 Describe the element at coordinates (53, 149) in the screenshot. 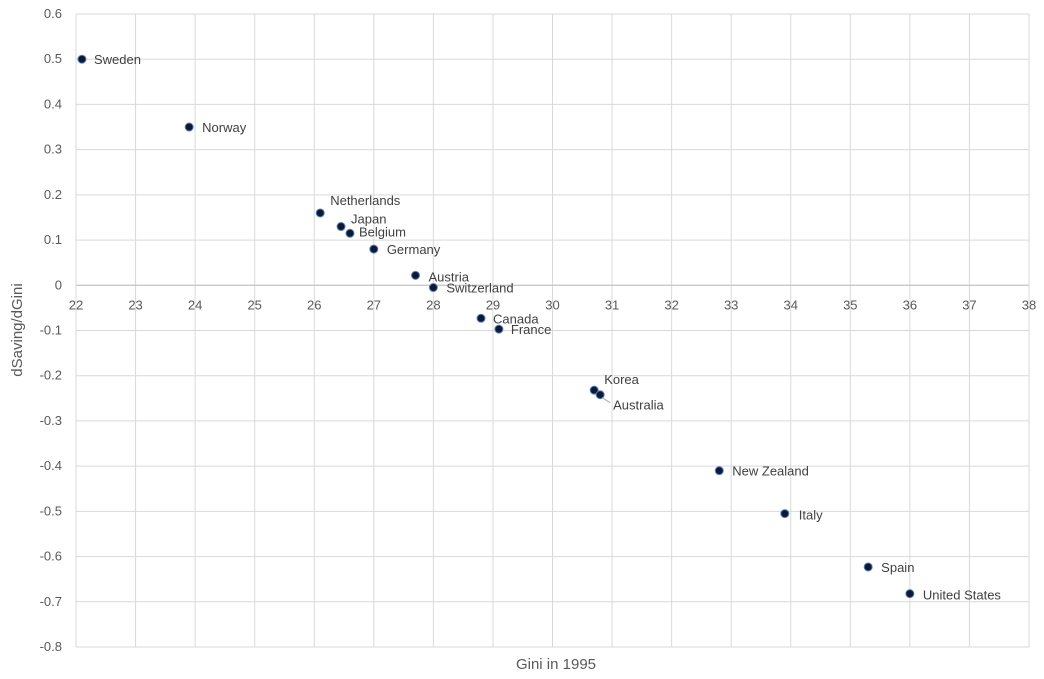

I see `y-tick-label: 0.3` at that location.